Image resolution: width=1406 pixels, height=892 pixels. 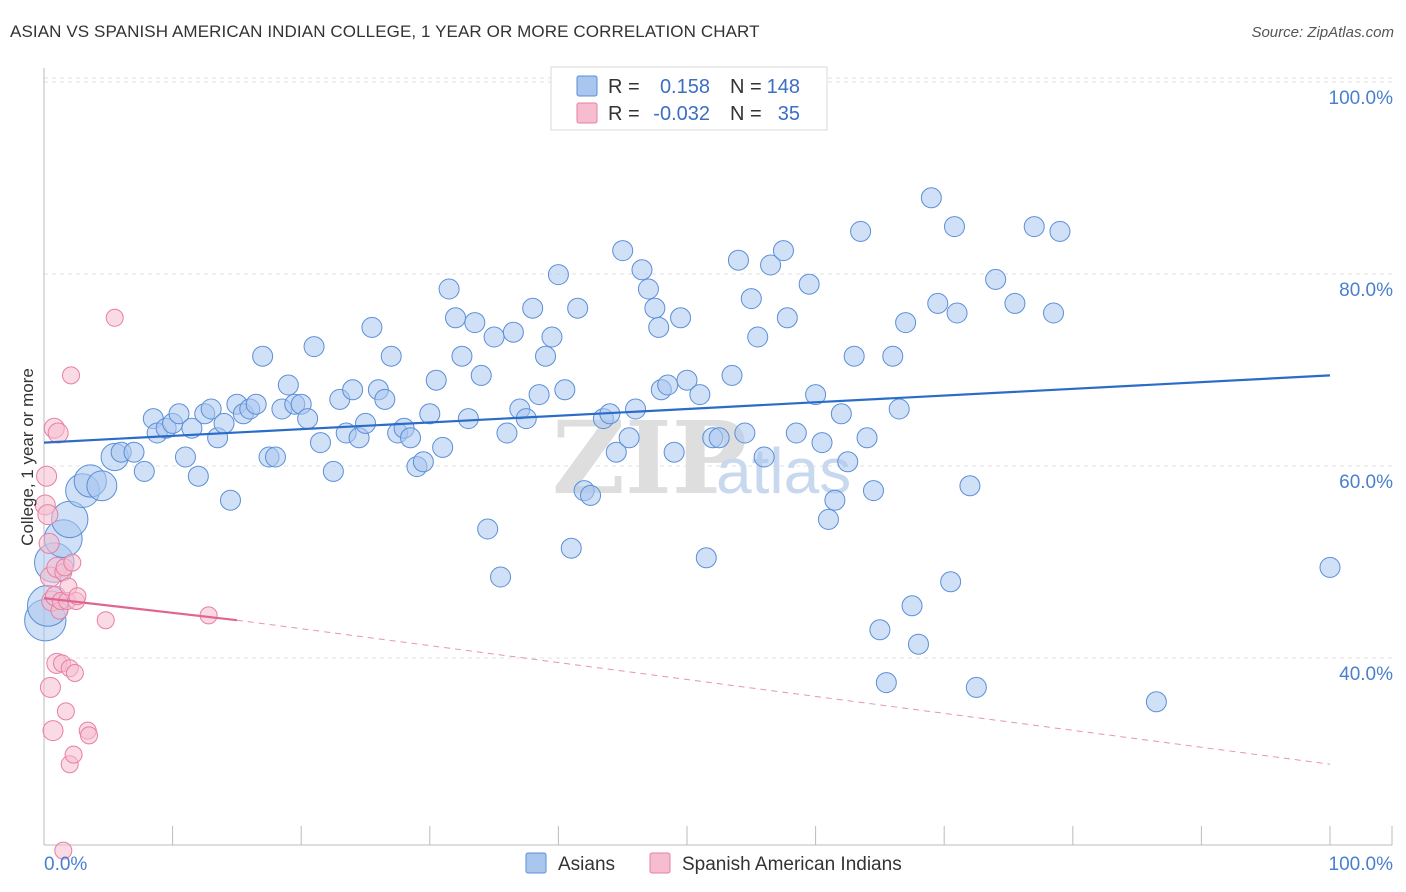 I want to click on bottom-legend-spanish-swatch, so click(x=660, y=863).